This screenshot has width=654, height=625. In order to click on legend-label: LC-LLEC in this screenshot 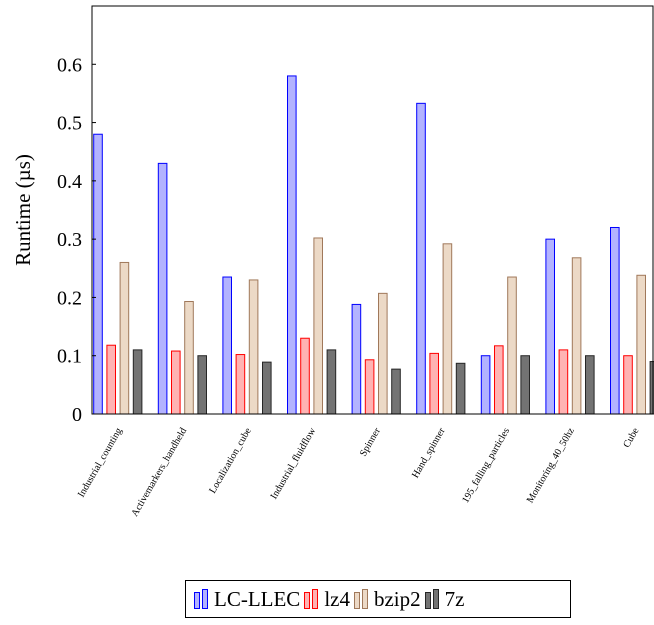, I will do `click(257, 598)`.